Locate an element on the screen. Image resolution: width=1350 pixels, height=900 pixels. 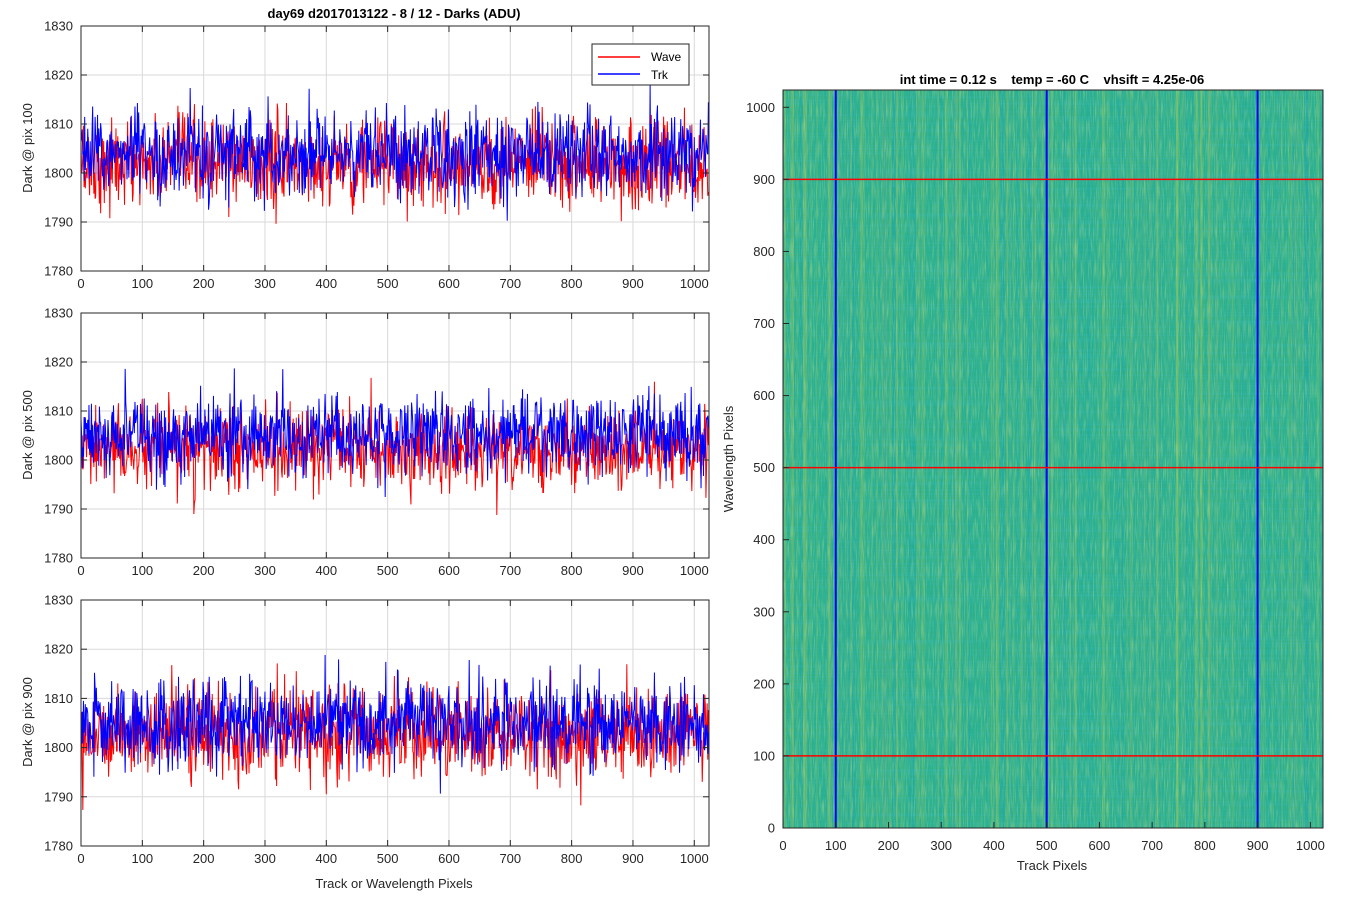
y-tick-label: 500 is located at coordinates (764, 467).